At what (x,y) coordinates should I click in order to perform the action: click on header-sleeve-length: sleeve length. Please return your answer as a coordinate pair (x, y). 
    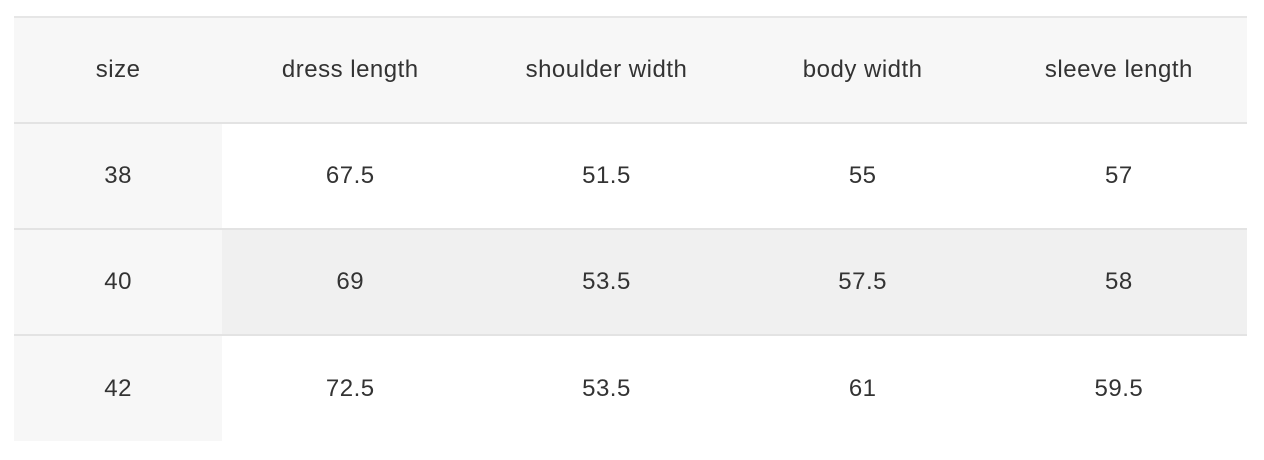
    Looking at the image, I should click on (1118, 69).